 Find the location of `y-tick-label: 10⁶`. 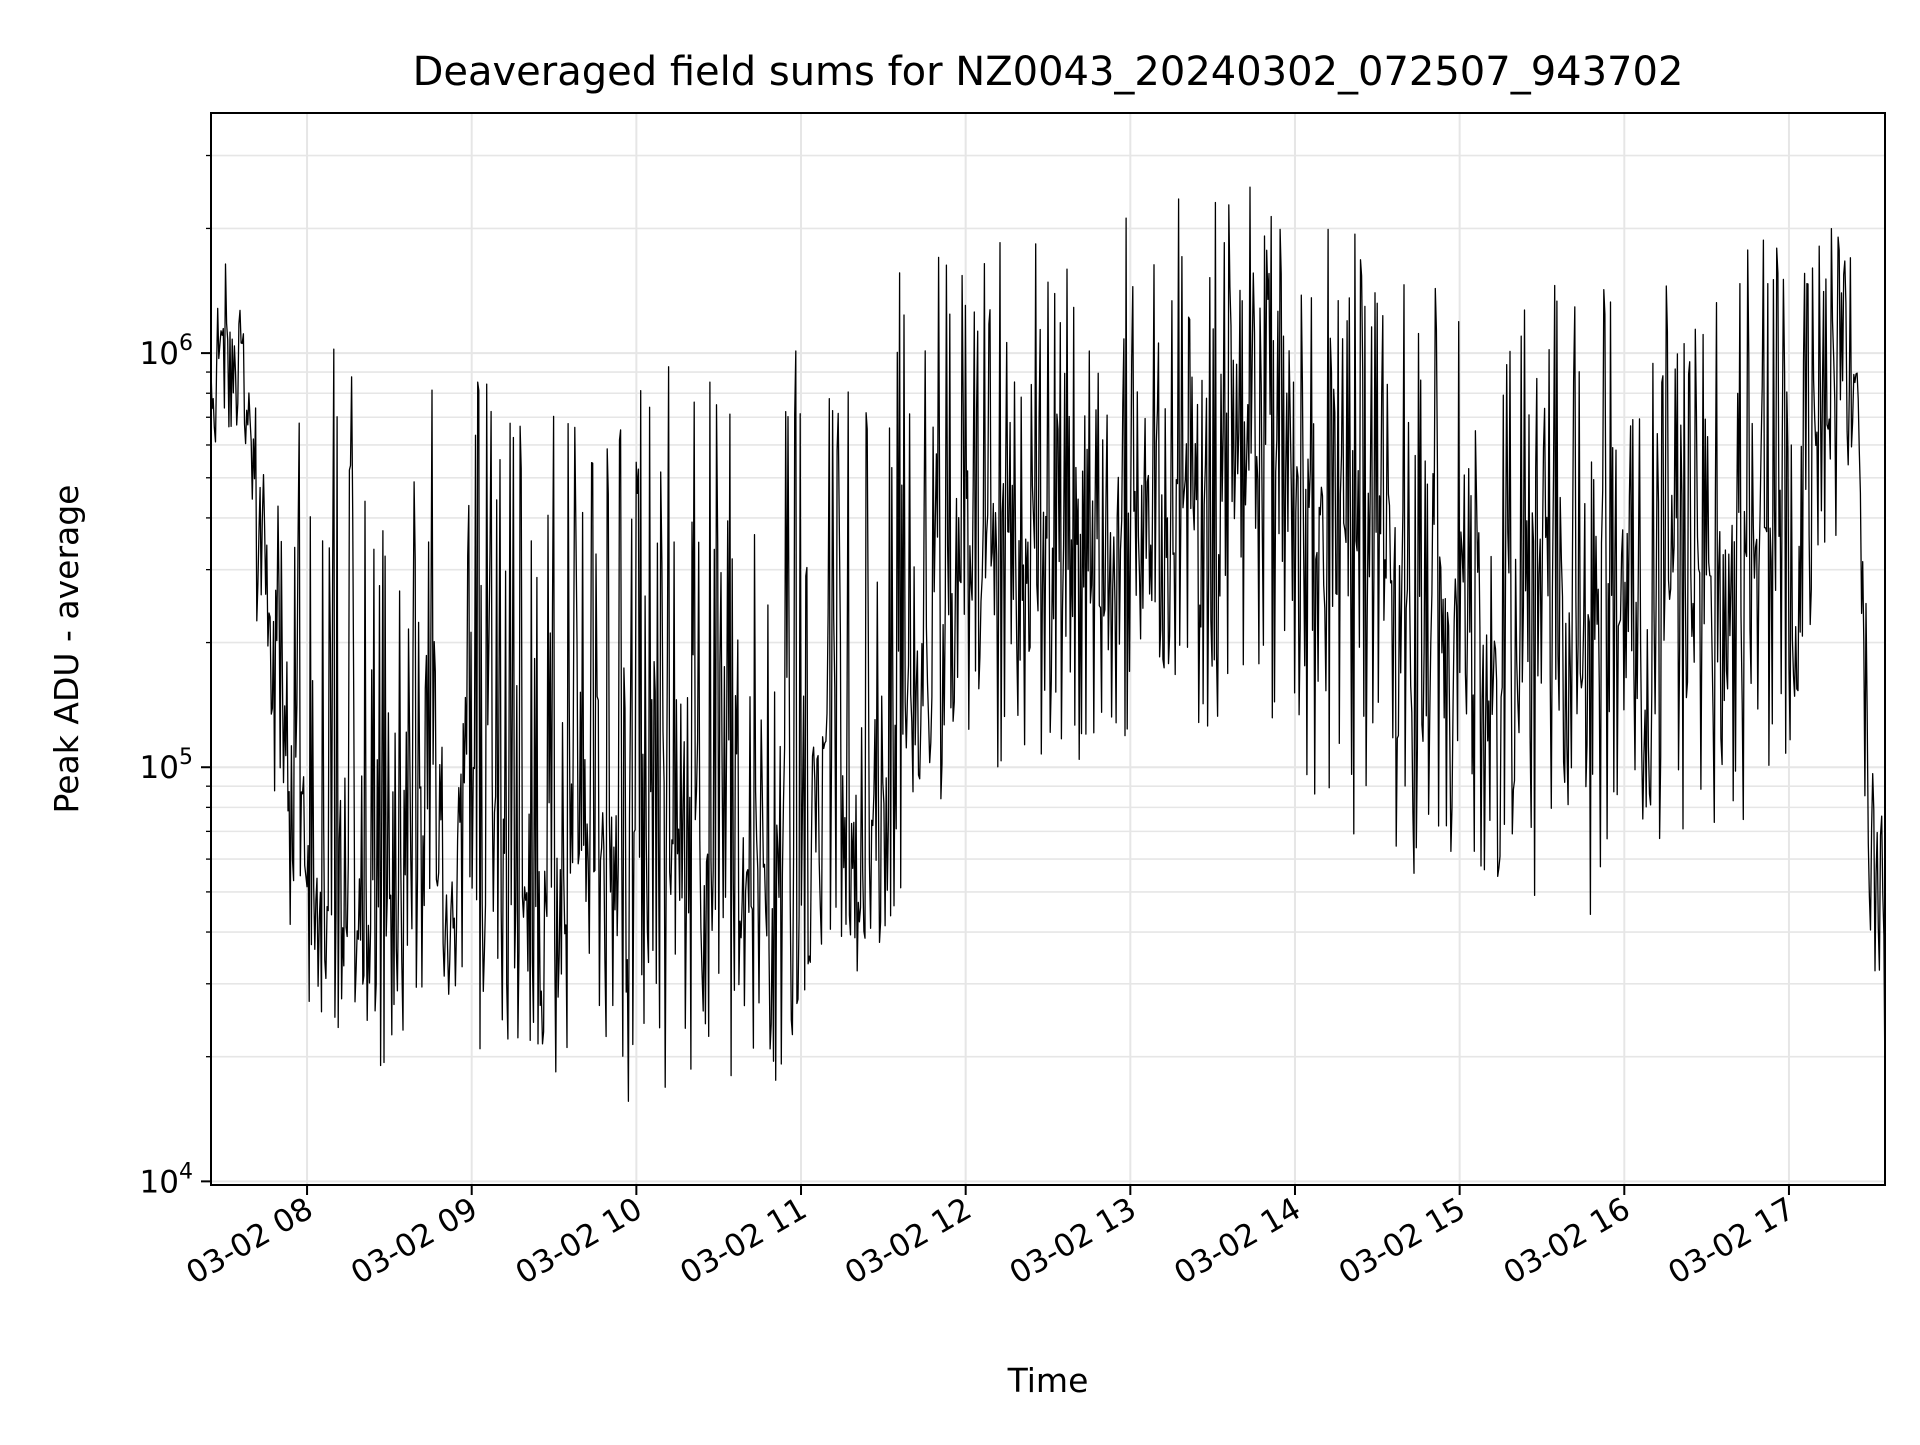

y-tick-label: 10⁶ is located at coordinates (166, 351).